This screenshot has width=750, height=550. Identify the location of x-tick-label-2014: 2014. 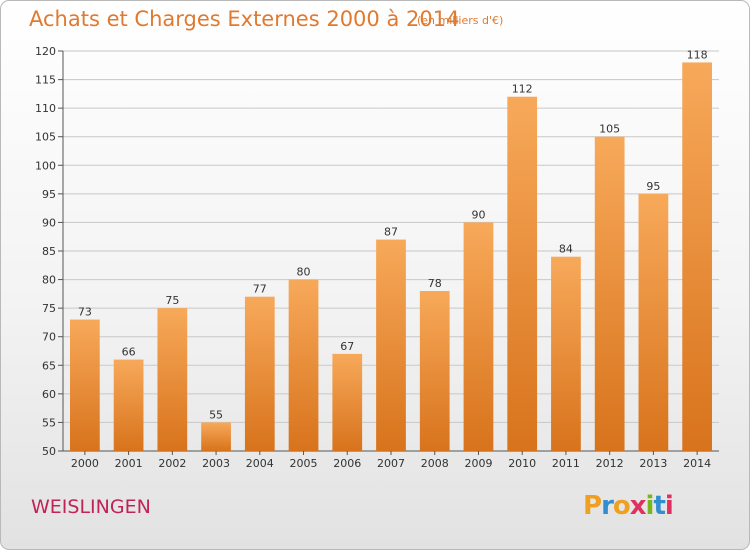
(697, 463).